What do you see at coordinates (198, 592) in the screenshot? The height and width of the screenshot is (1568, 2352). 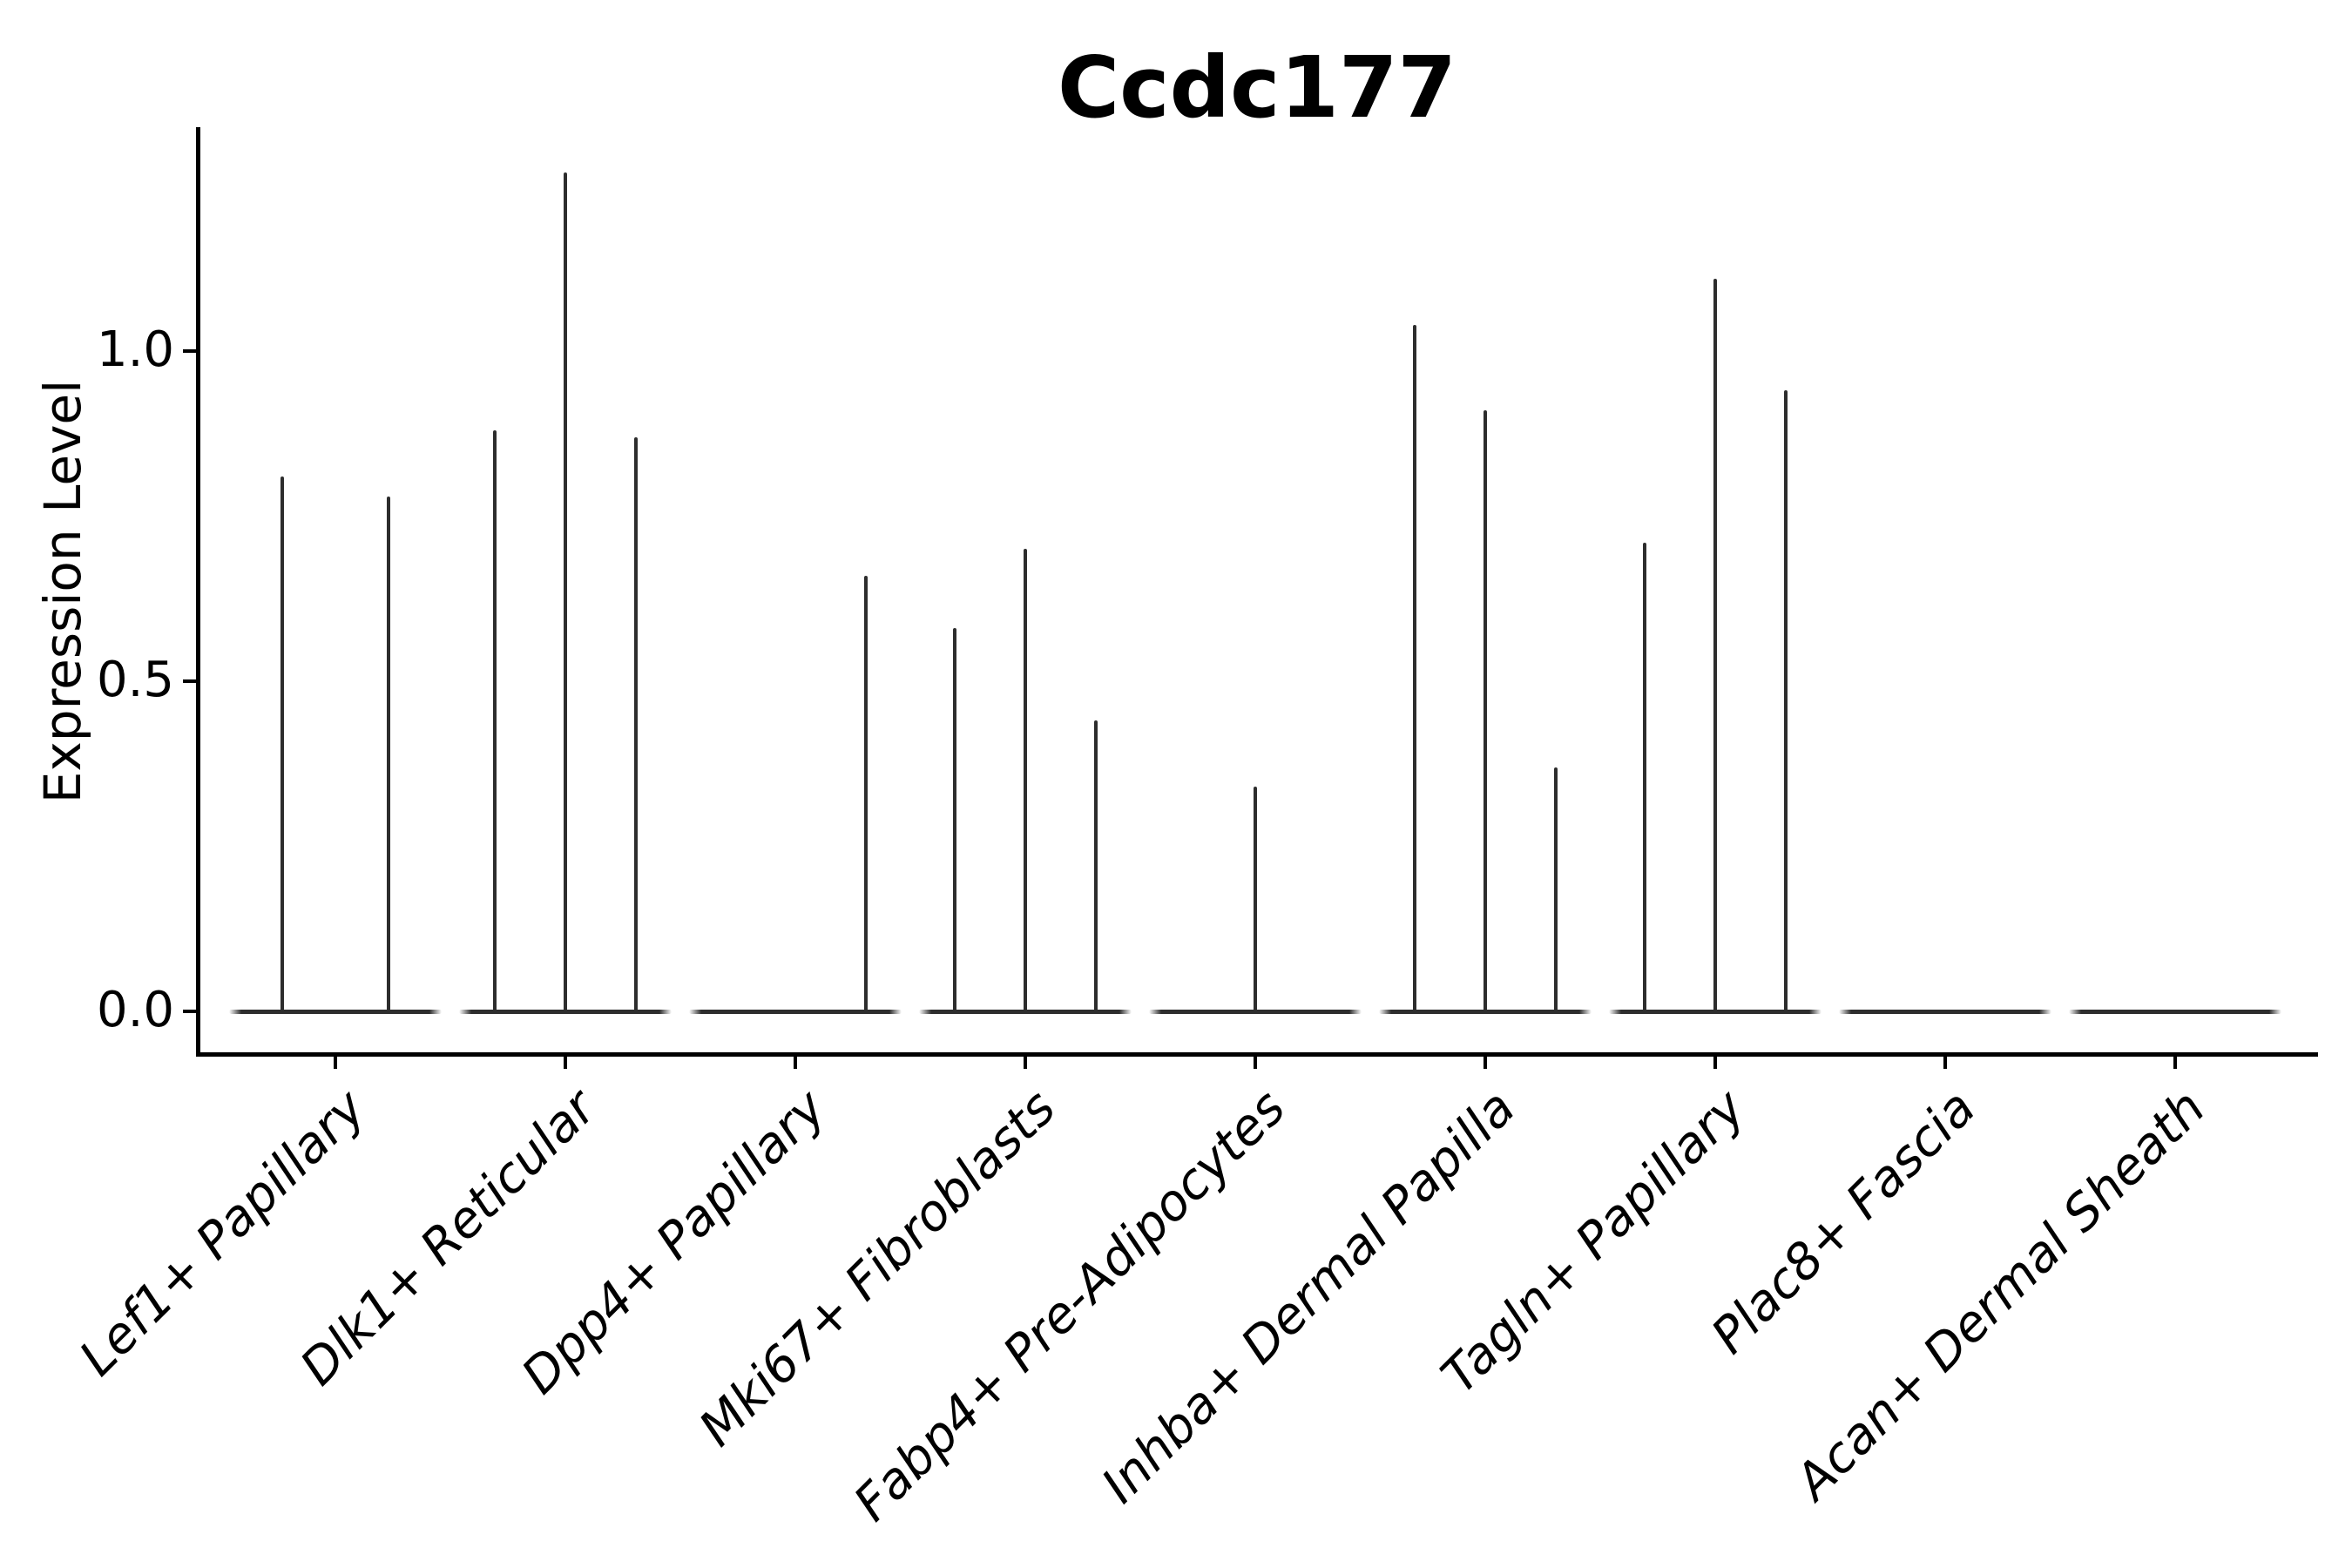 I see `y-axis-spine` at bounding box center [198, 592].